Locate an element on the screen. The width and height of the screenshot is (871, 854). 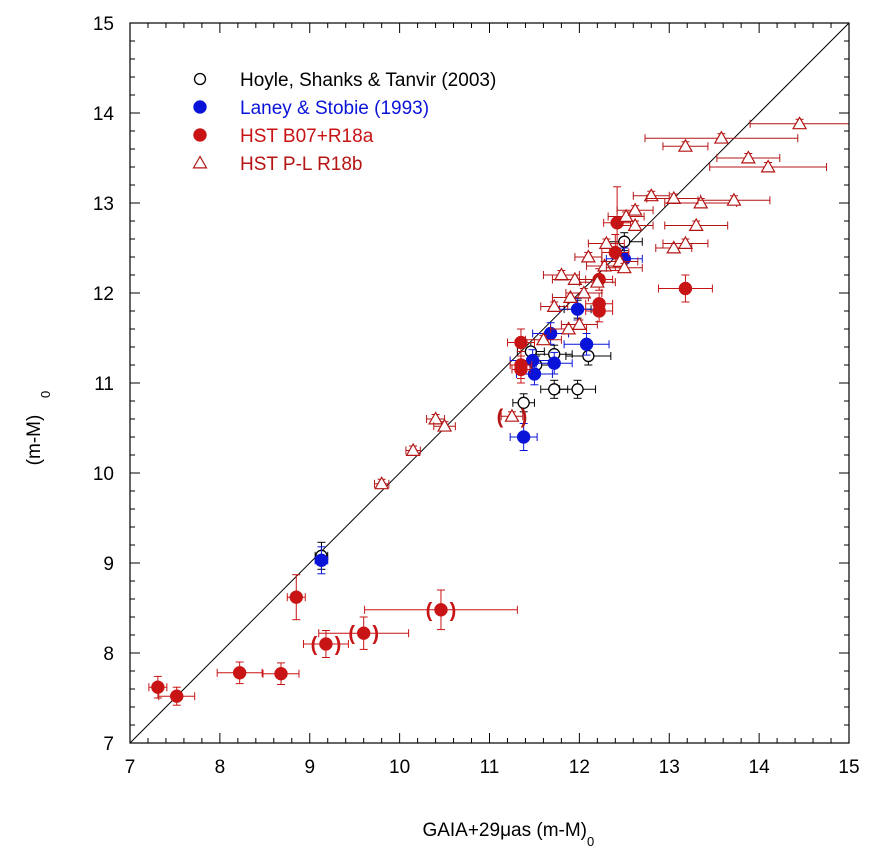
x-tick-label: 8 is located at coordinates (220, 767).